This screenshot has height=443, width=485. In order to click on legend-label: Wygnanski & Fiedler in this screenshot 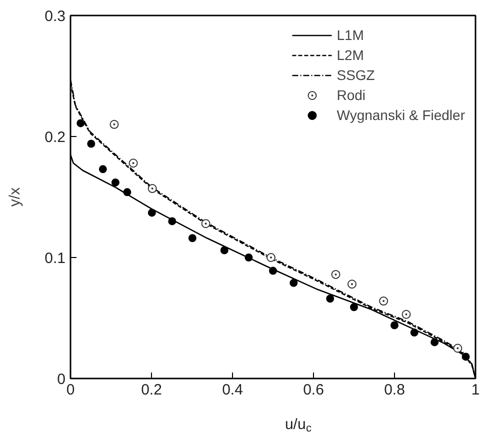, I will do `click(400, 115)`.